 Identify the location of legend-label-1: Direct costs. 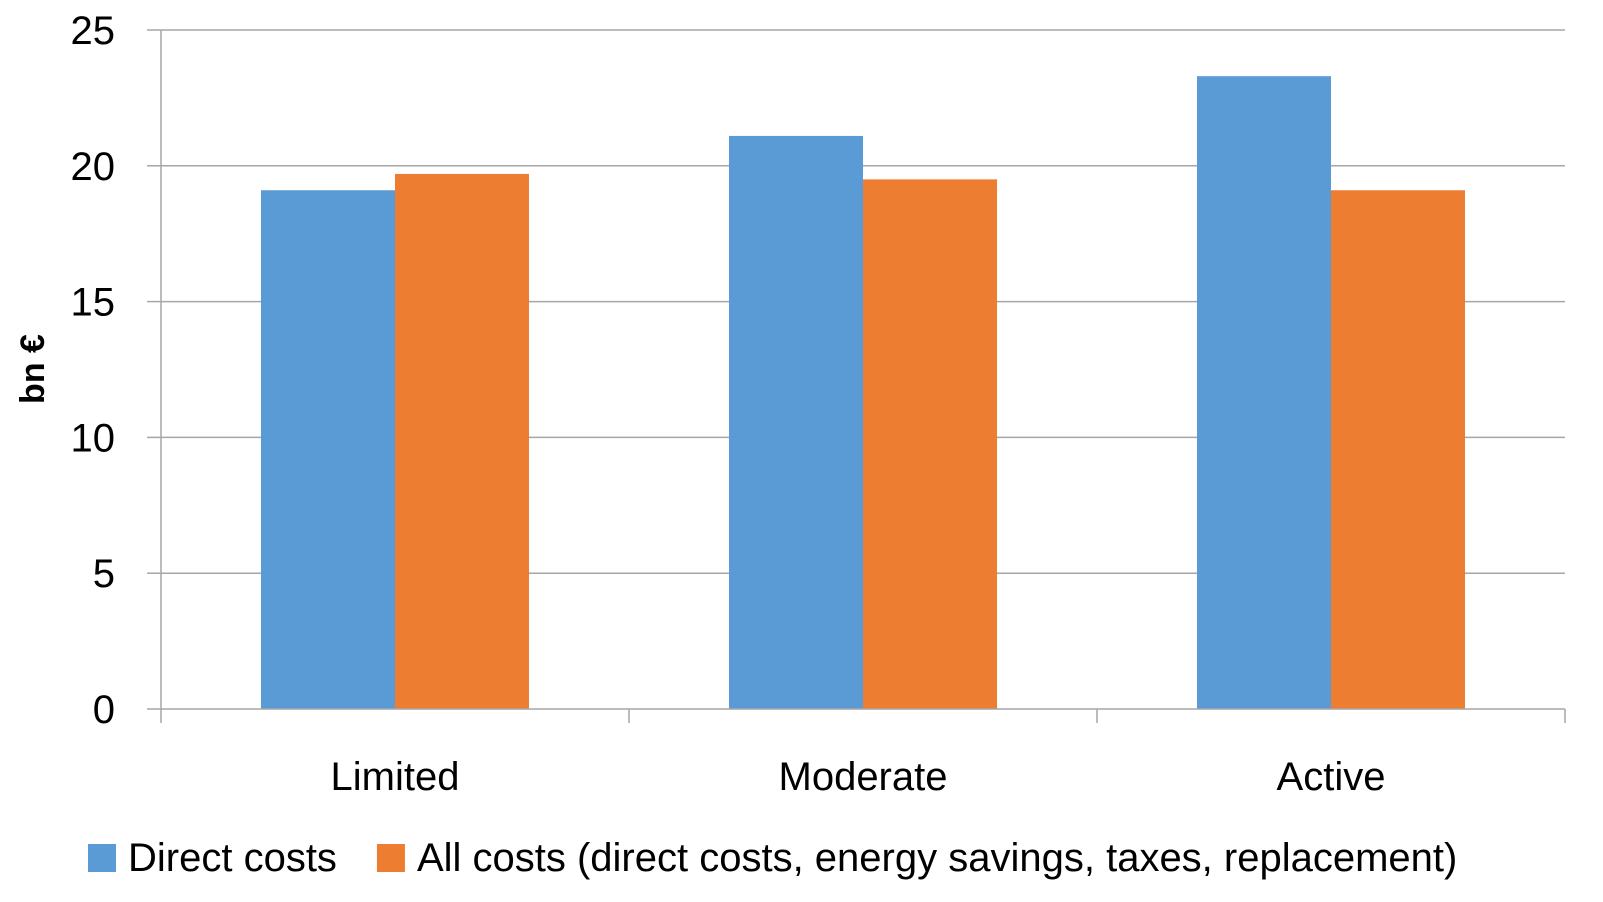
(232, 858).